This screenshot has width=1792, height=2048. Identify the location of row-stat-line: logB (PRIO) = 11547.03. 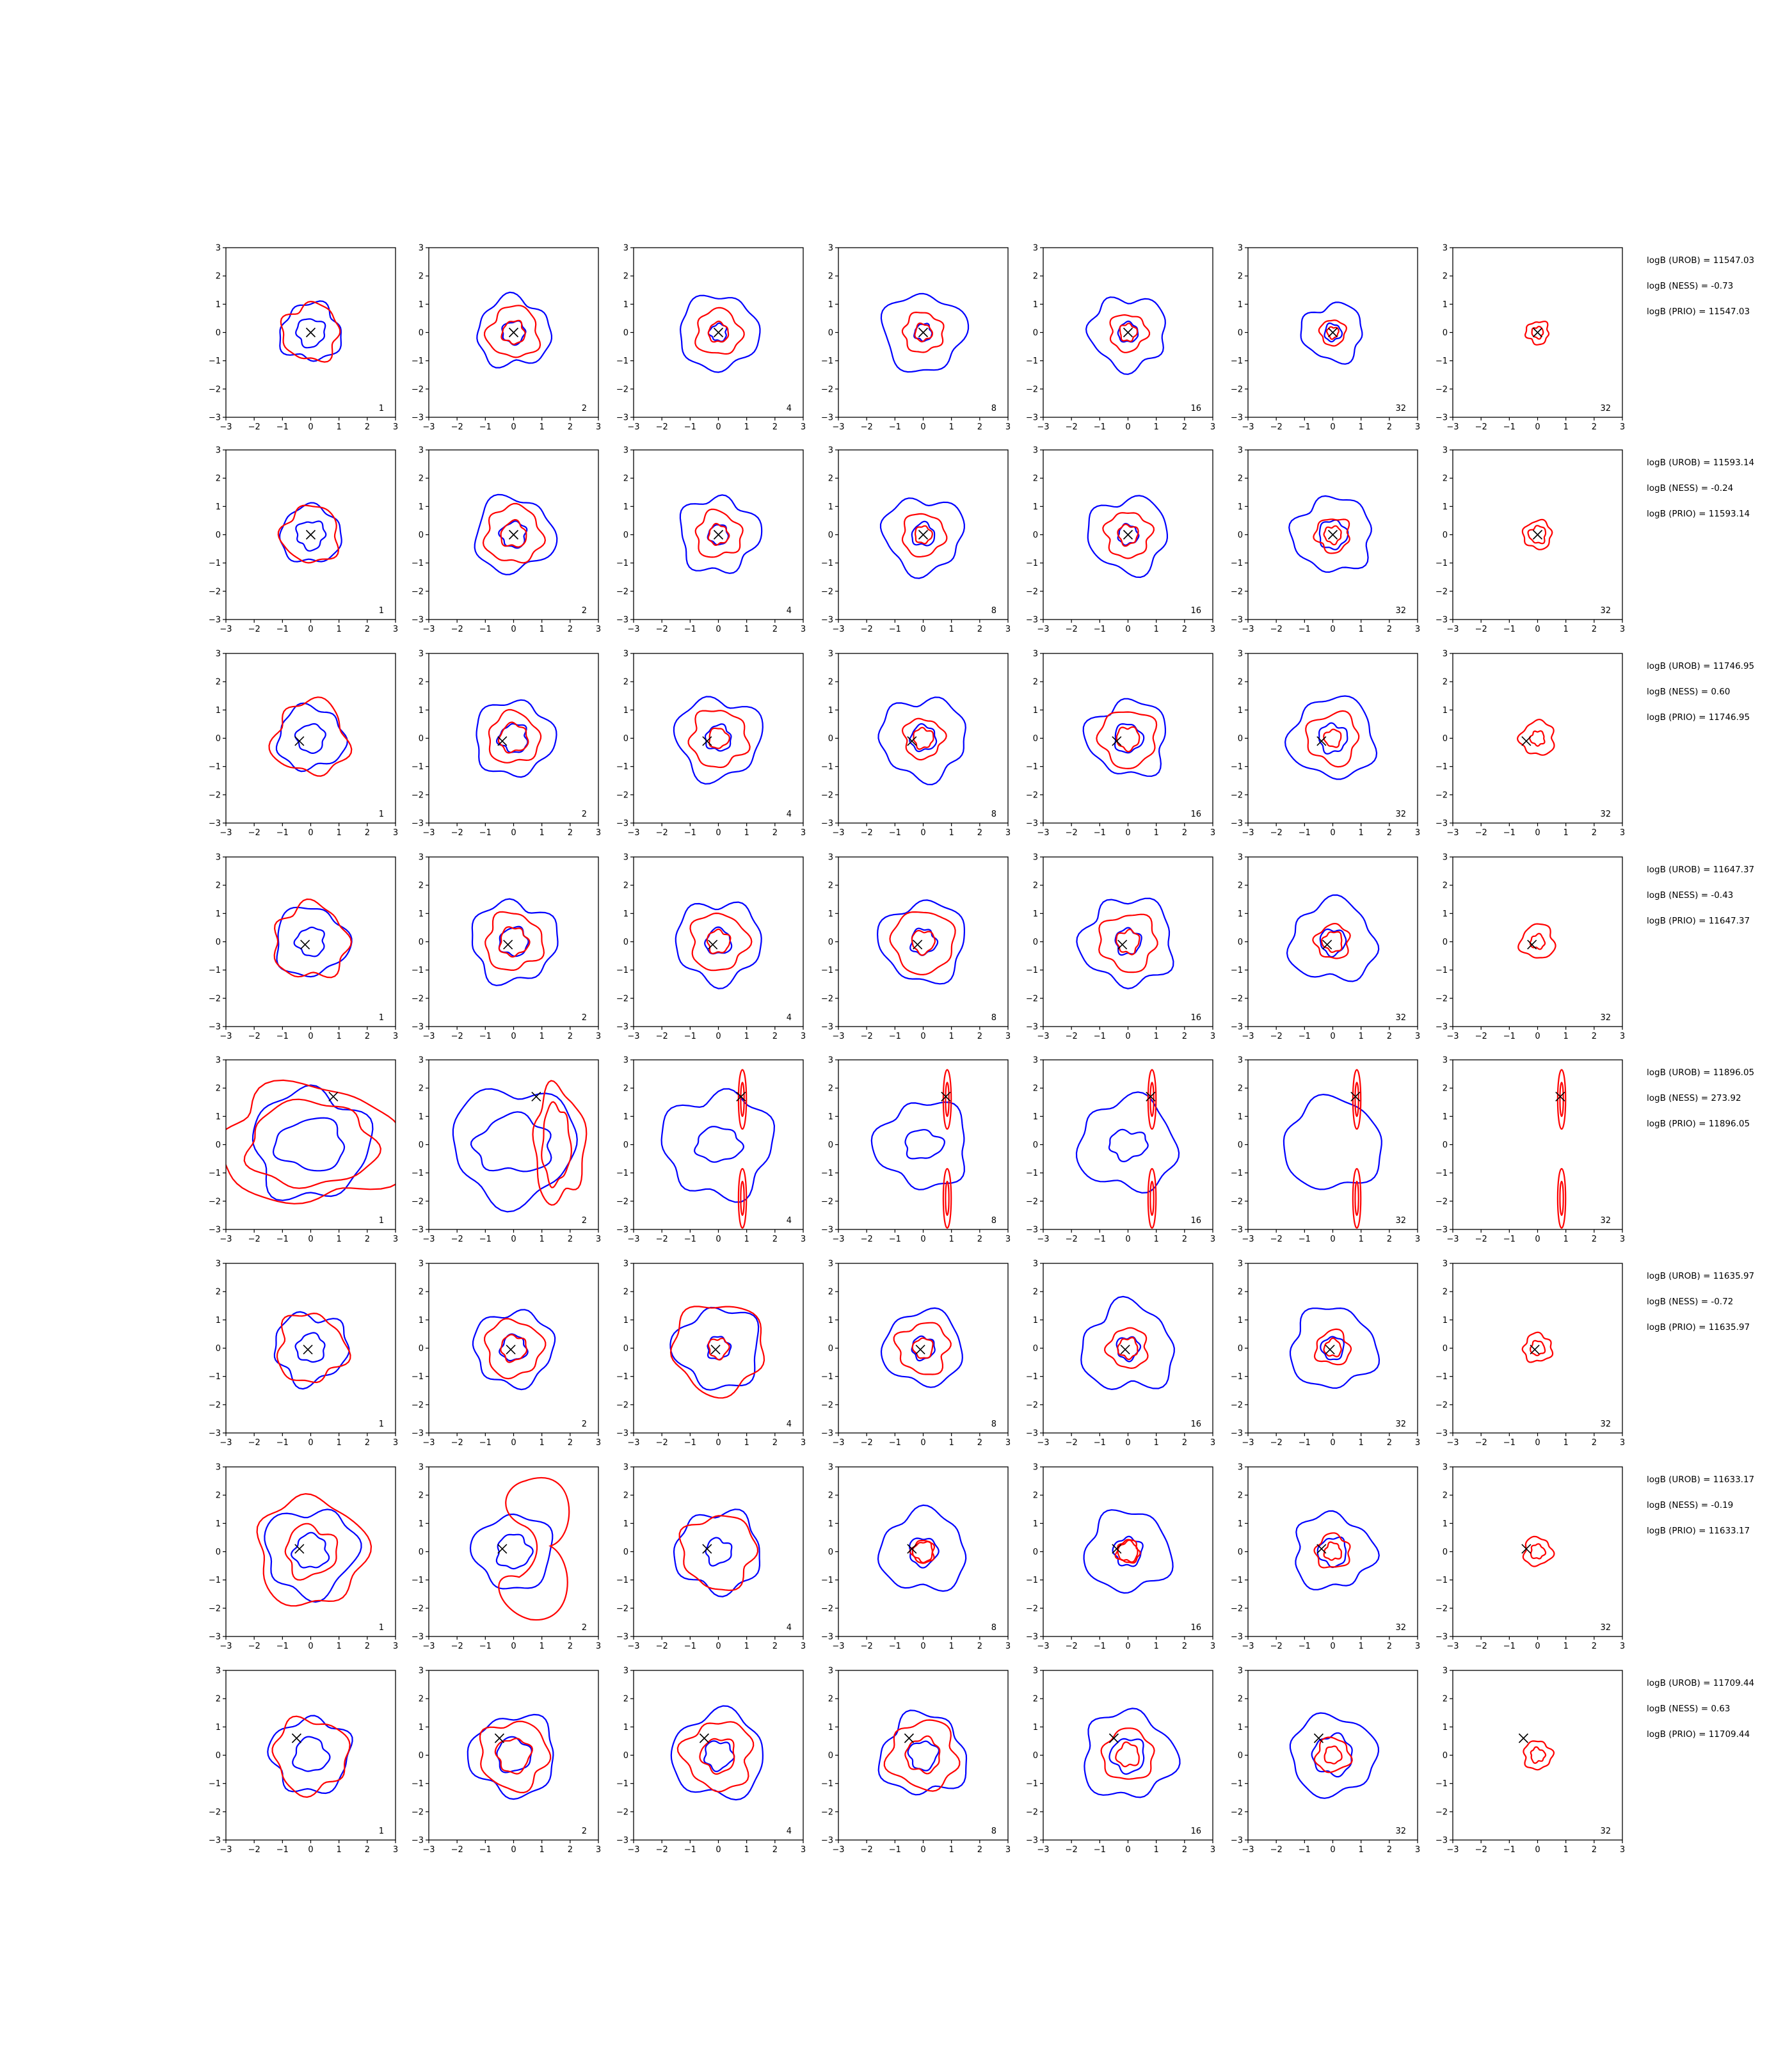
(1698, 312).